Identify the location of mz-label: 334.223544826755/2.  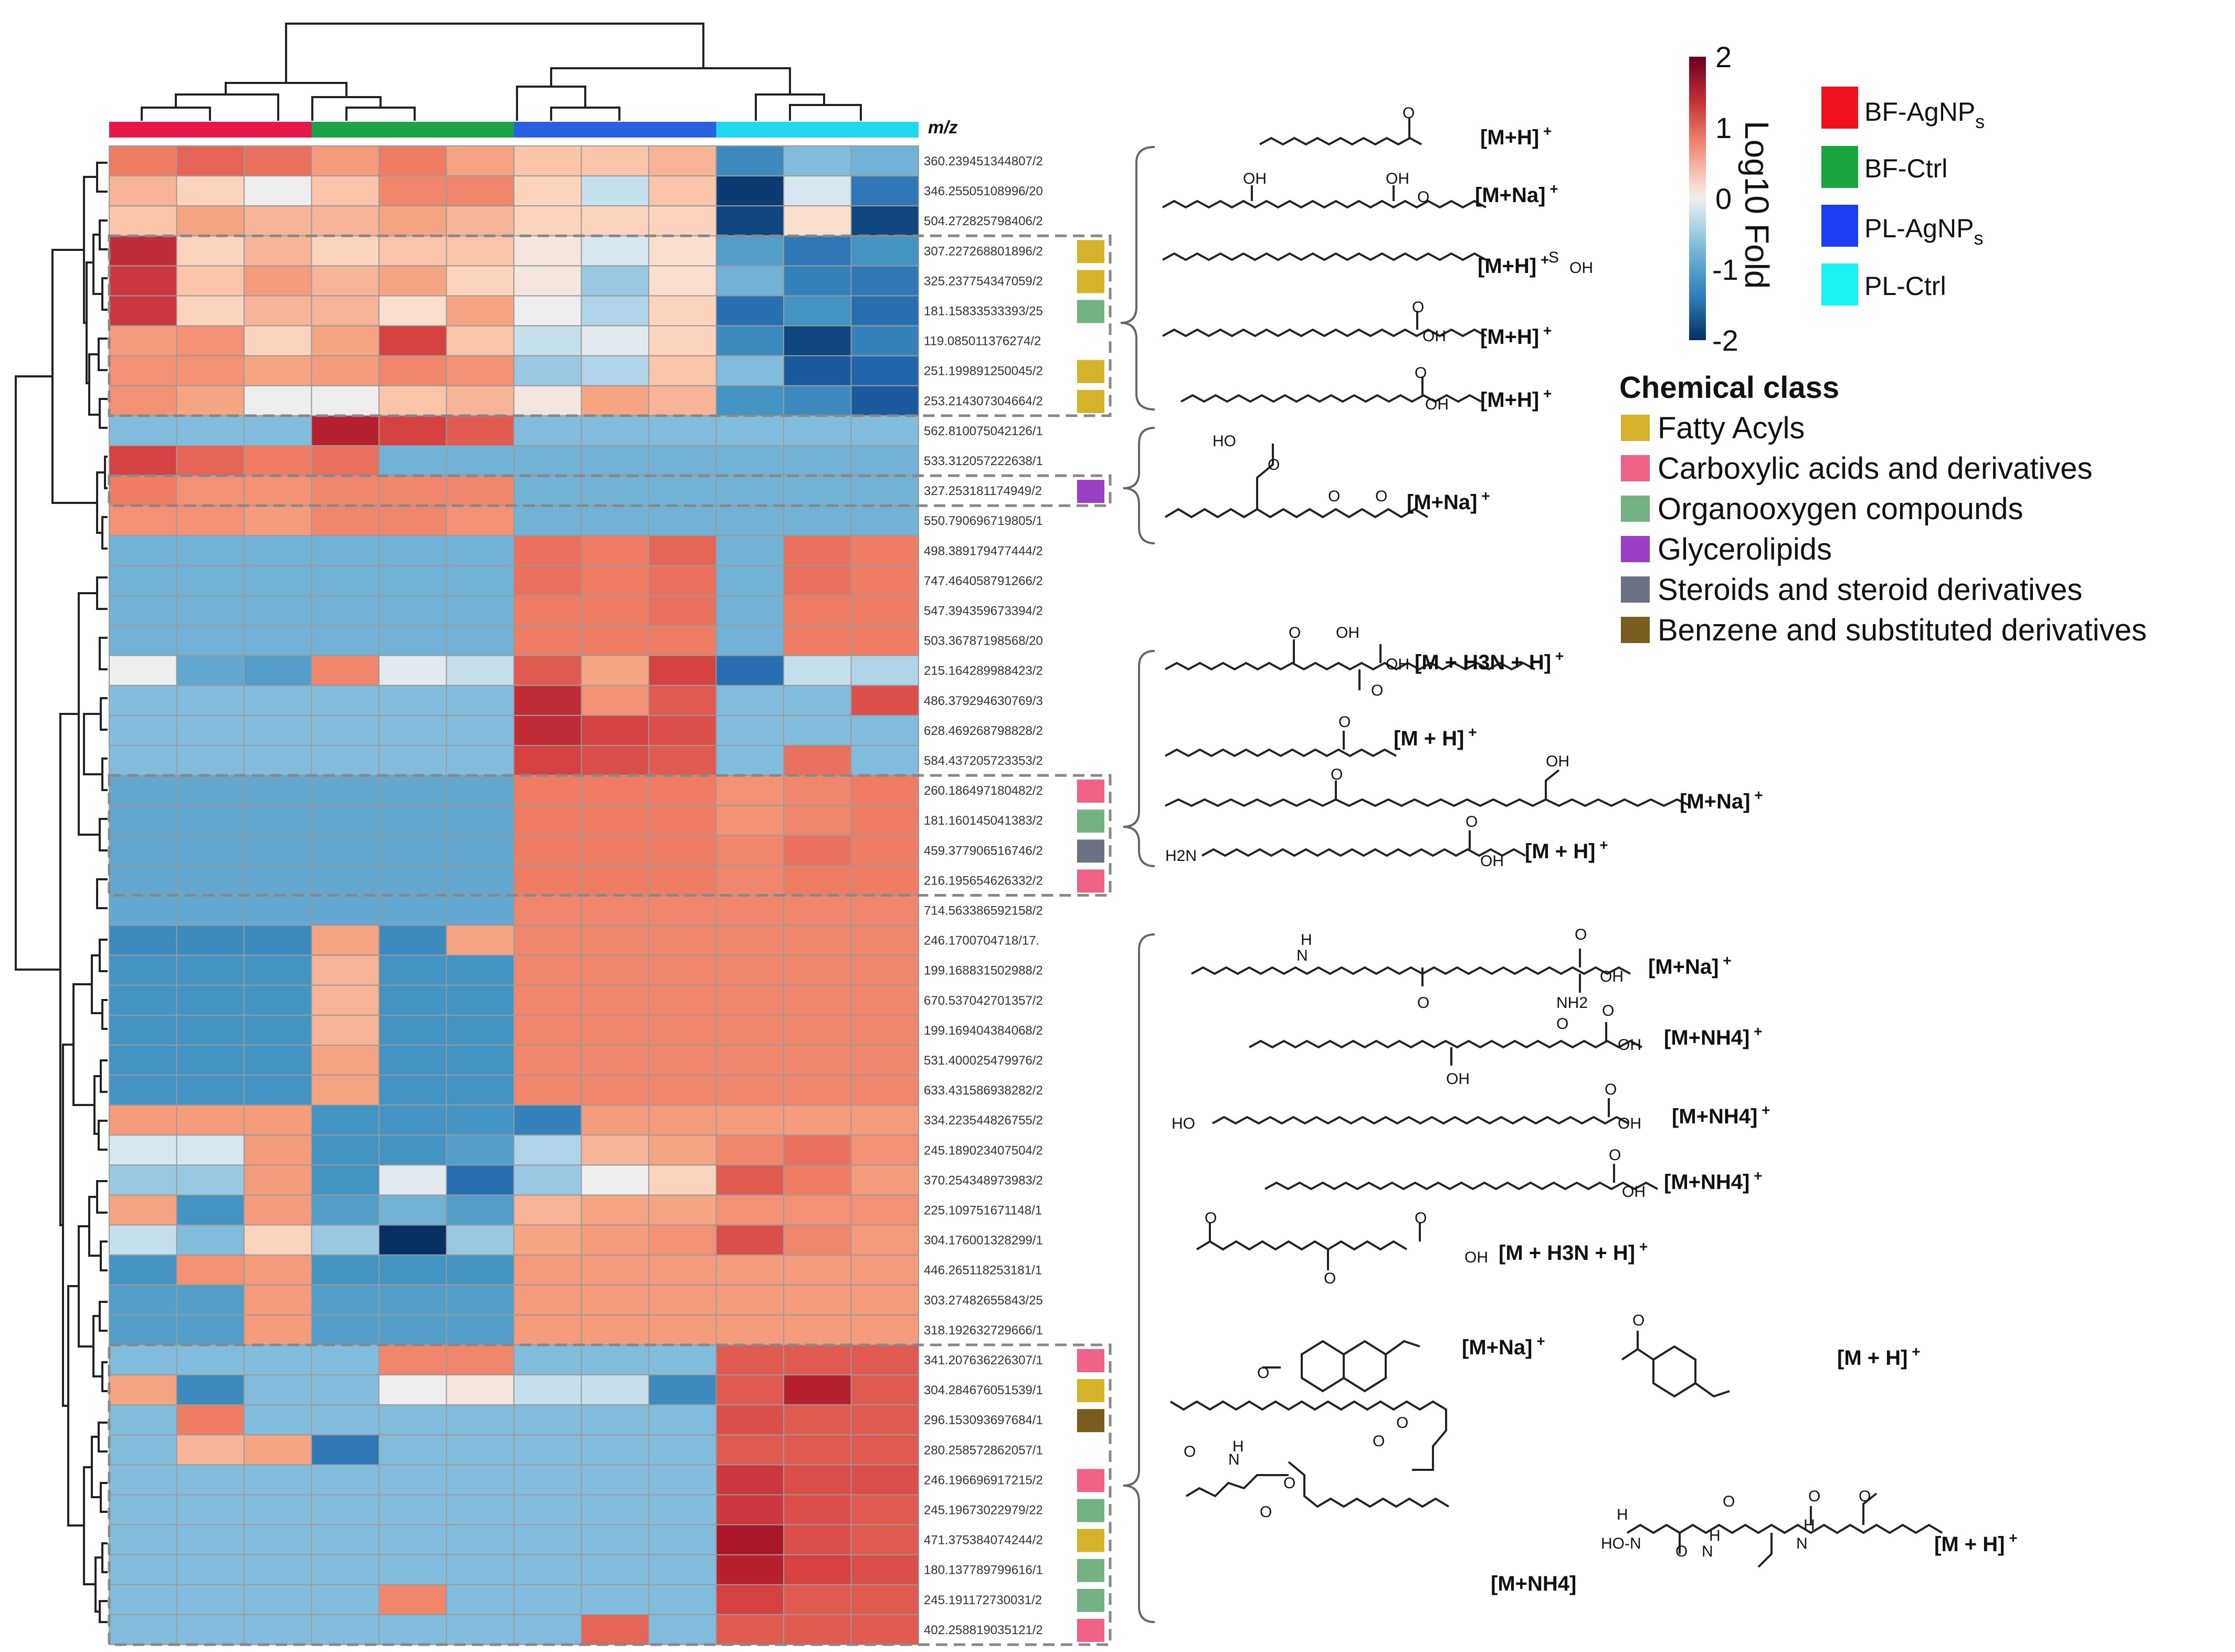
(984, 1120).